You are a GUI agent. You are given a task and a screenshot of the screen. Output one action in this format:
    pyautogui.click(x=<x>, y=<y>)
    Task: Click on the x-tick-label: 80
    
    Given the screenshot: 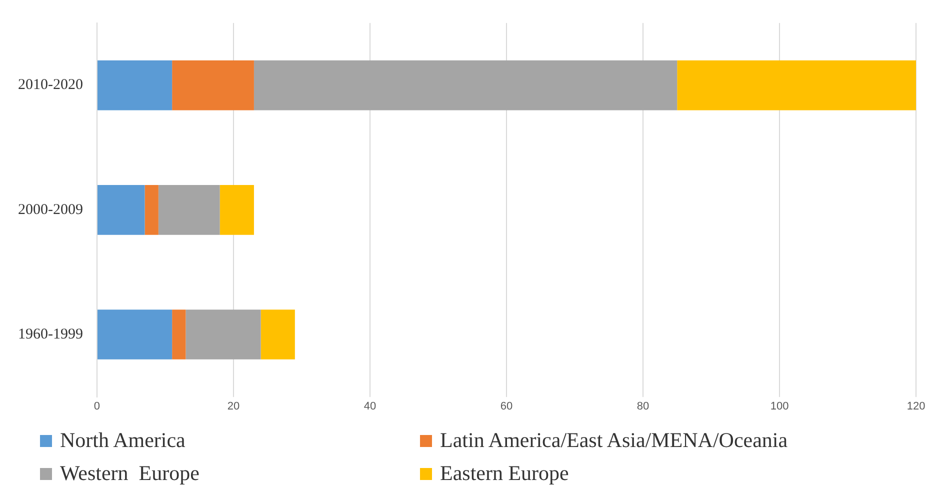 What is the action you would take?
    pyautogui.click(x=643, y=406)
    